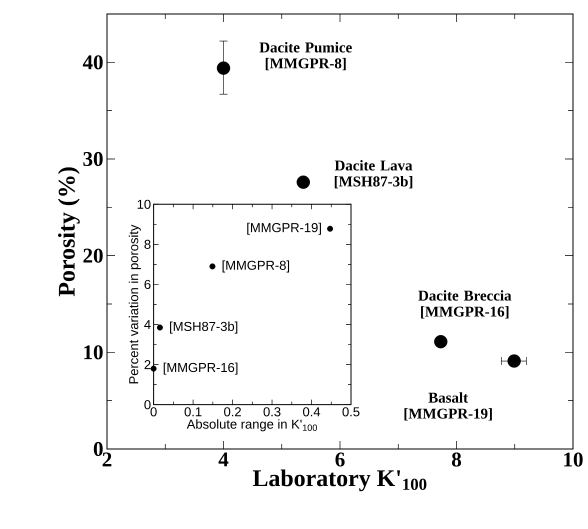  What do you see at coordinates (223, 459) in the screenshot?
I see `x-tick-label: 4` at bounding box center [223, 459].